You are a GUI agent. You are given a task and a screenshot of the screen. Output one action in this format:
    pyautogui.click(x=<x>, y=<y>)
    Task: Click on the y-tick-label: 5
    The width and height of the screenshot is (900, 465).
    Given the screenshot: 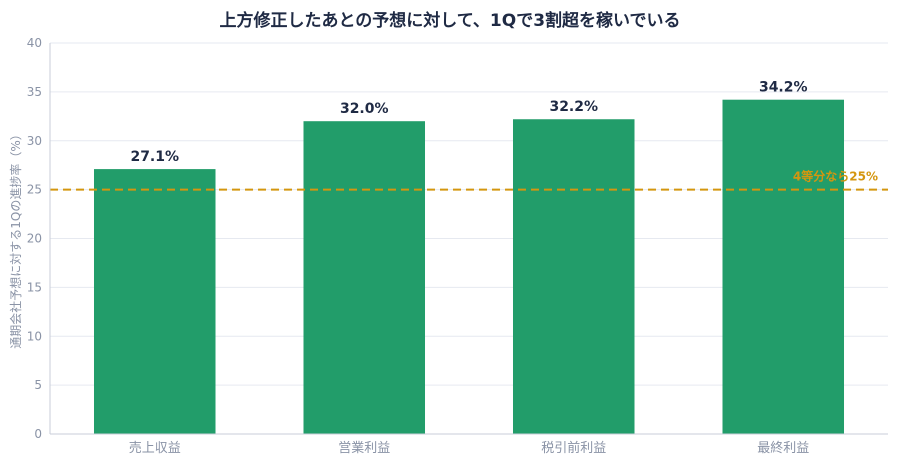 What is the action you would take?
    pyautogui.click(x=38, y=385)
    